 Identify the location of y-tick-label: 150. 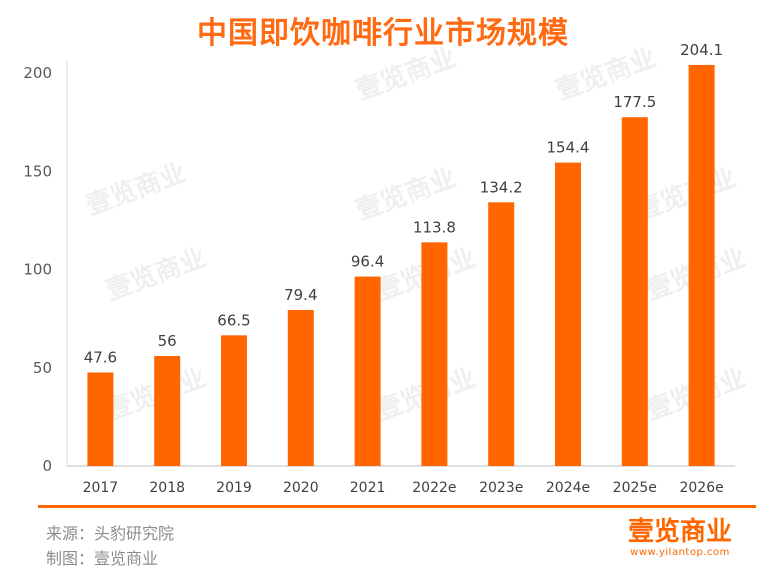
(37, 171).